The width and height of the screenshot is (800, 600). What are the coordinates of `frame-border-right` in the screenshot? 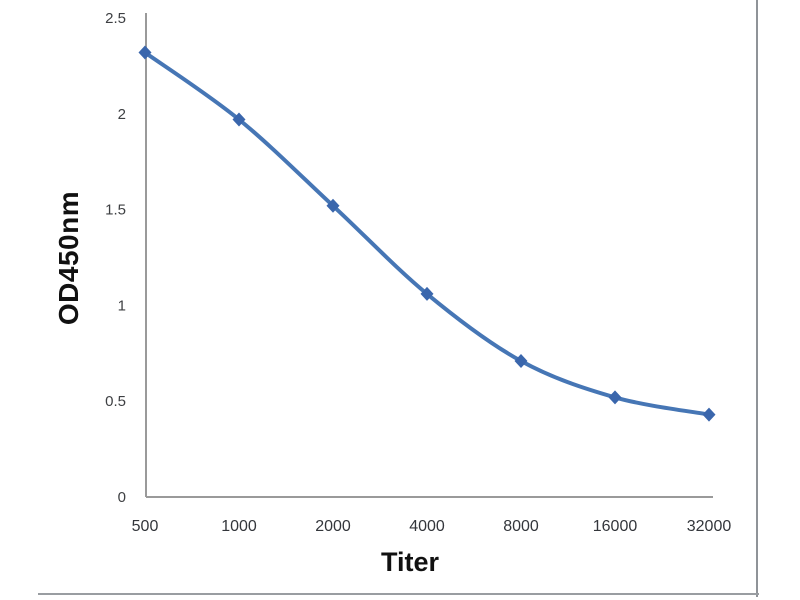 It's located at (757, 298).